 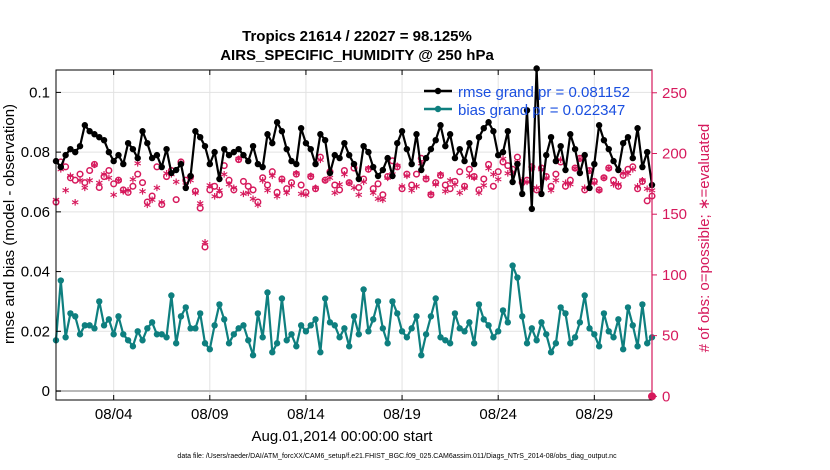 What do you see at coordinates (674, 93) in the screenshot?
I see `y-right-tick-label-250: 250` at bounding box center [674, 93].